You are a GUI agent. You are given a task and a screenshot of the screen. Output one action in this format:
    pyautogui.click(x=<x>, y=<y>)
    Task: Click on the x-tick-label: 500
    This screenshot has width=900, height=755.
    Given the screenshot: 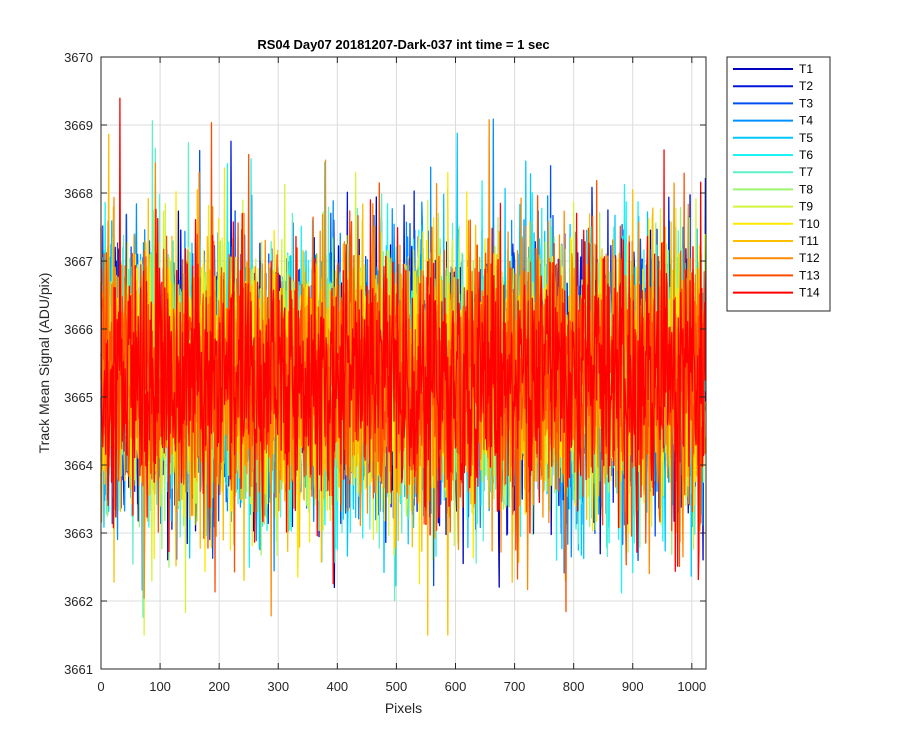 What is the action you would take?
    pyautogui.click(x=397, y=686)
    